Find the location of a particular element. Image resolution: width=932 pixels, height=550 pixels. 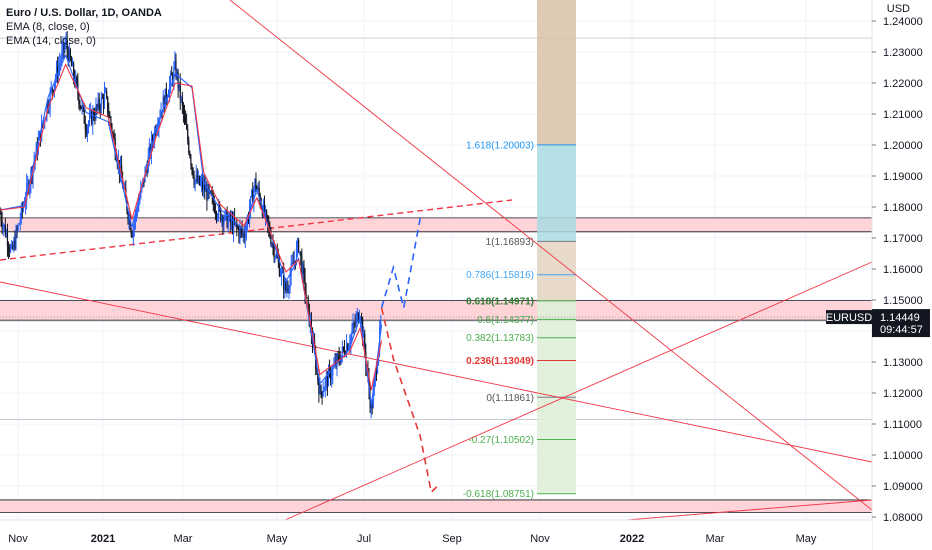

dashed-support-line is located at coordinates (256, 230).